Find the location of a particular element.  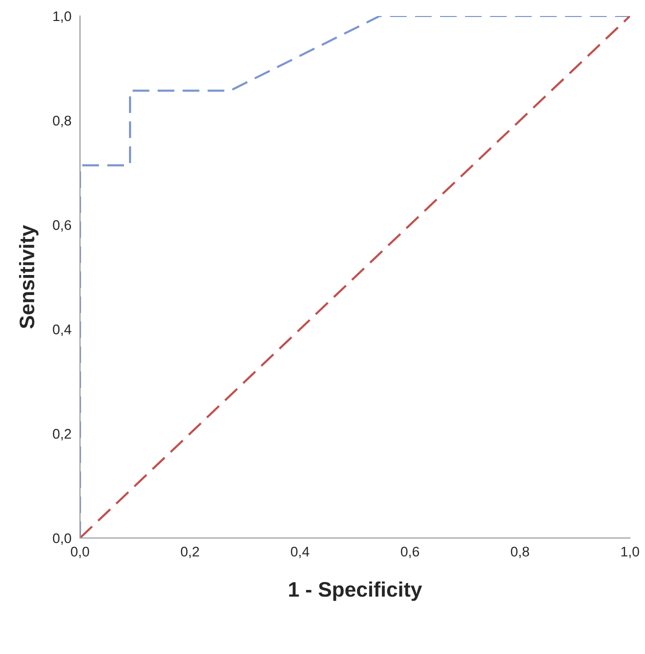

y-tick-label: 0,8 is located at coordinates (62, 122).